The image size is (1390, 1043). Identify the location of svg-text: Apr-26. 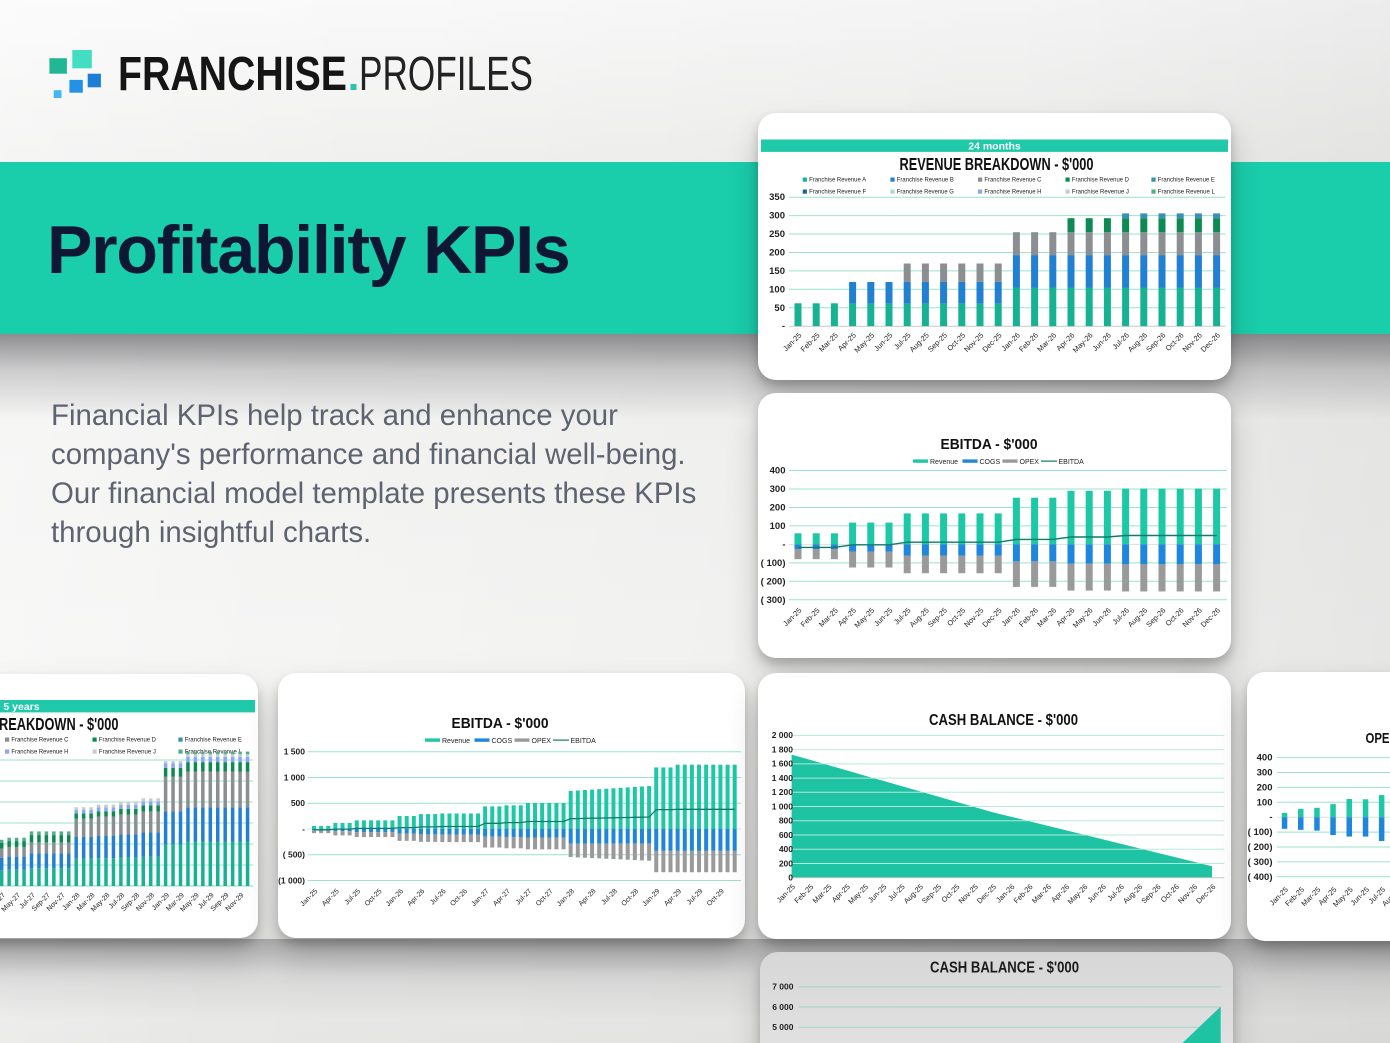
(417, 898).